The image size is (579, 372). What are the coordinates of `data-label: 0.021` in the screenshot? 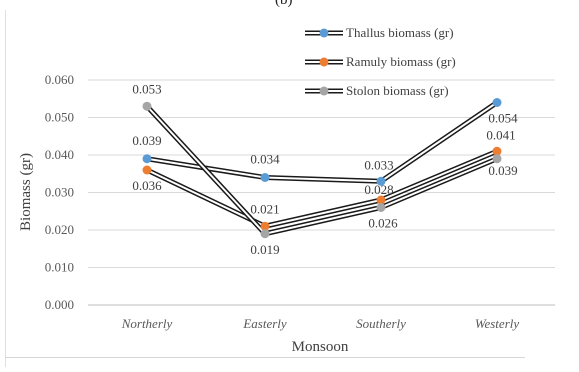 It's located at (264, 208).